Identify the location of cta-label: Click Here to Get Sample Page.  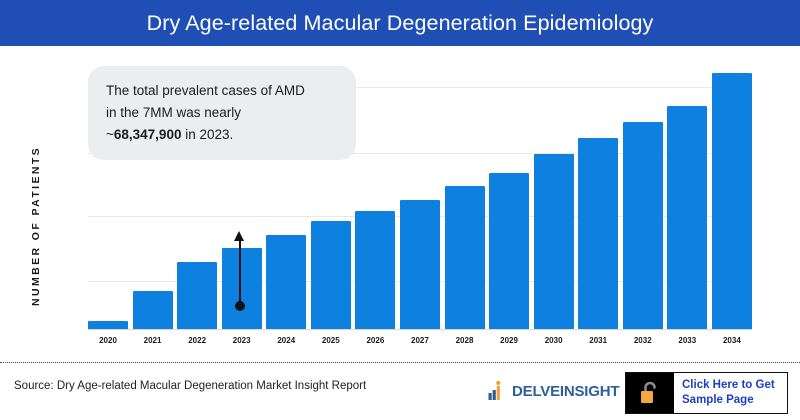
(730, 393).